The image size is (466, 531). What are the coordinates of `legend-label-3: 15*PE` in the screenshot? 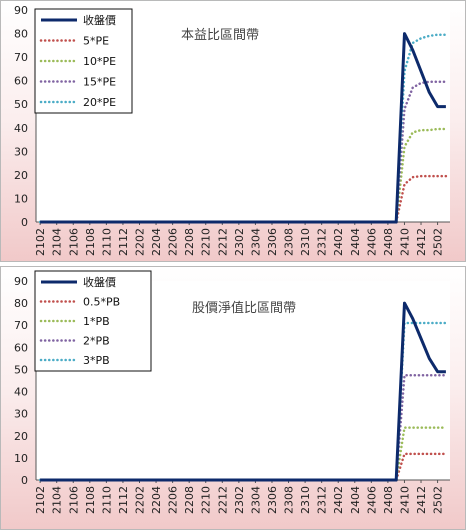 It's located at (99, 82).